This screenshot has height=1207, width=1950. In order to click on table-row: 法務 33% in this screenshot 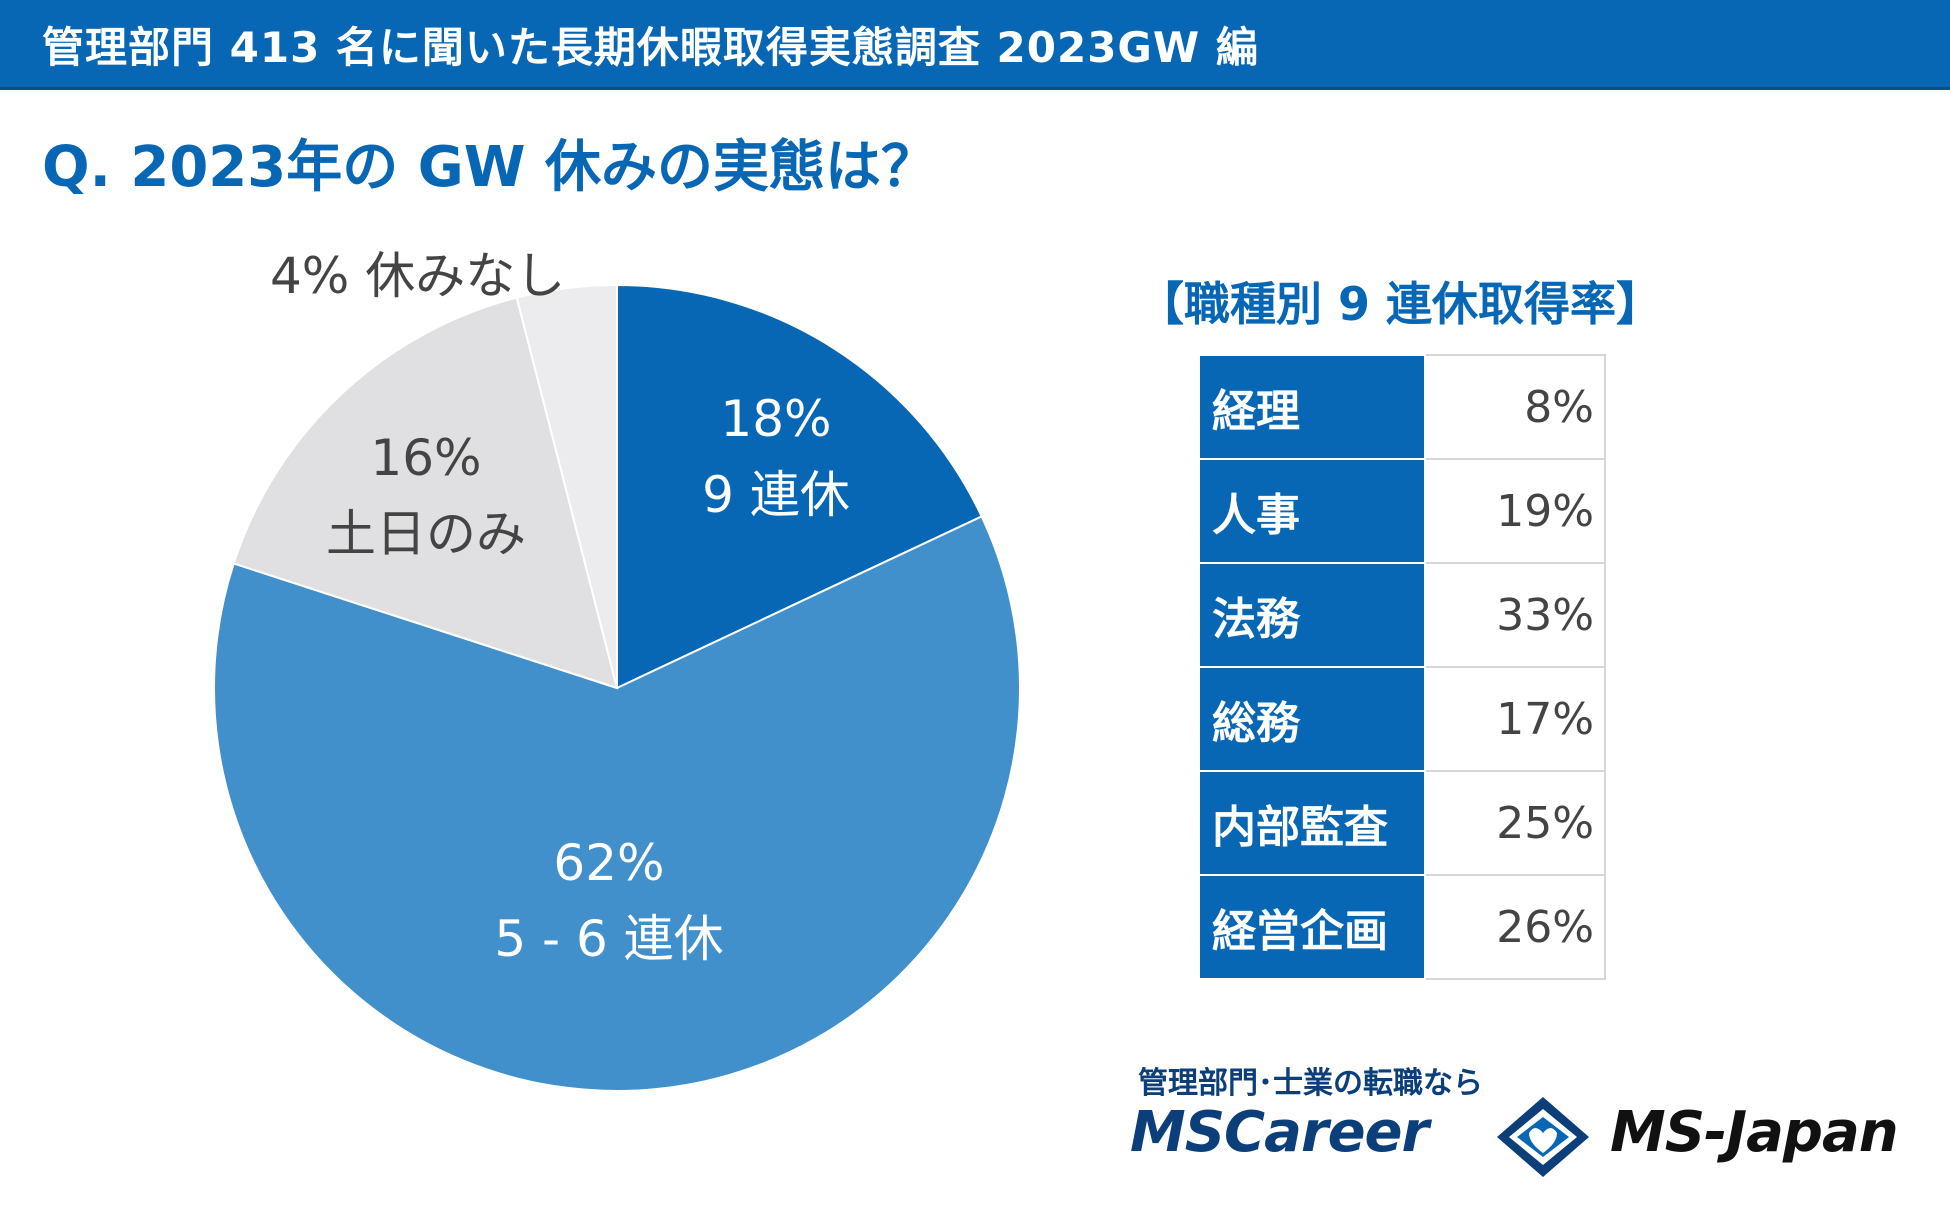, I will do `click(1402, 615)`.